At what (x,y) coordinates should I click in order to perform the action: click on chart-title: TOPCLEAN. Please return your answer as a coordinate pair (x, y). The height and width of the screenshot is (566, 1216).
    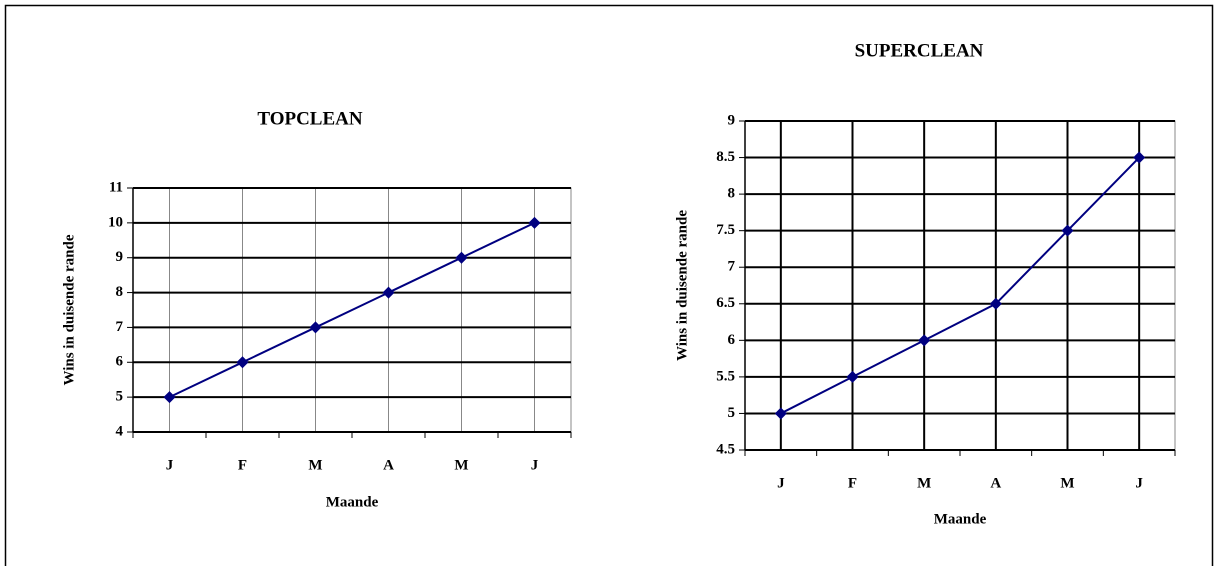
    Looking at the image, I should click on (310, 118).